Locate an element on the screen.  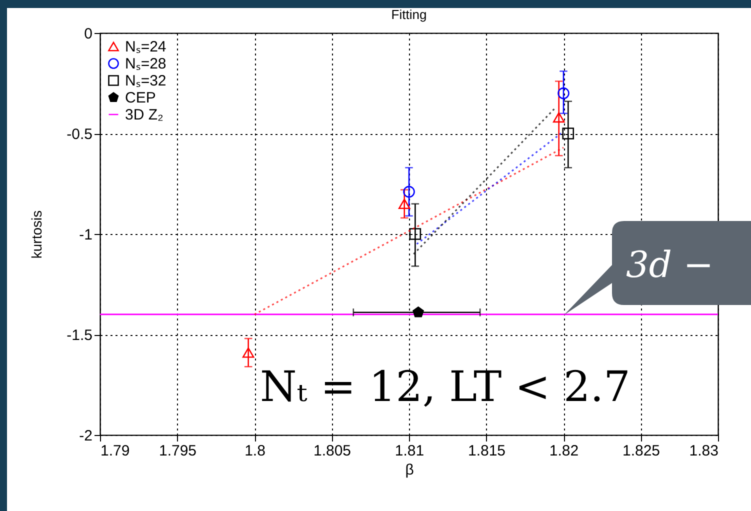
y-tick-label: 0 is located at coordinates (88, 34).